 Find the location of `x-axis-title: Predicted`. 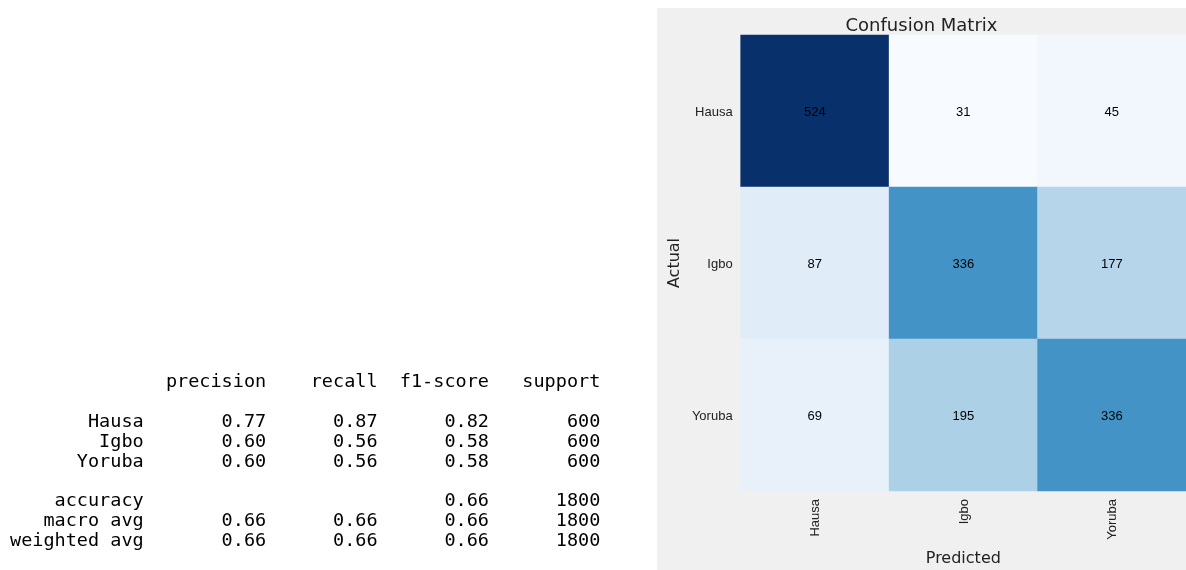

x-axis-title: Predicted is located at coordinates (963, 557).